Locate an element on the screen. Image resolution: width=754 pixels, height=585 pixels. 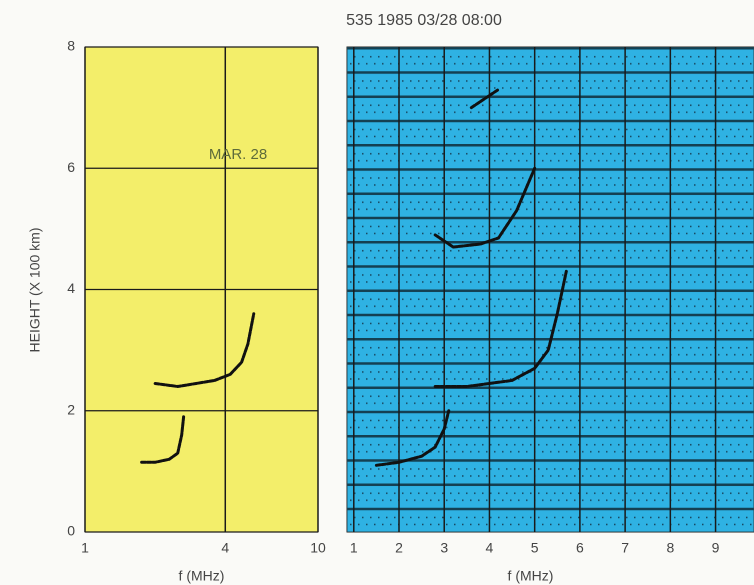
x-tick-label: 10 is located at coordinates (318, 548).